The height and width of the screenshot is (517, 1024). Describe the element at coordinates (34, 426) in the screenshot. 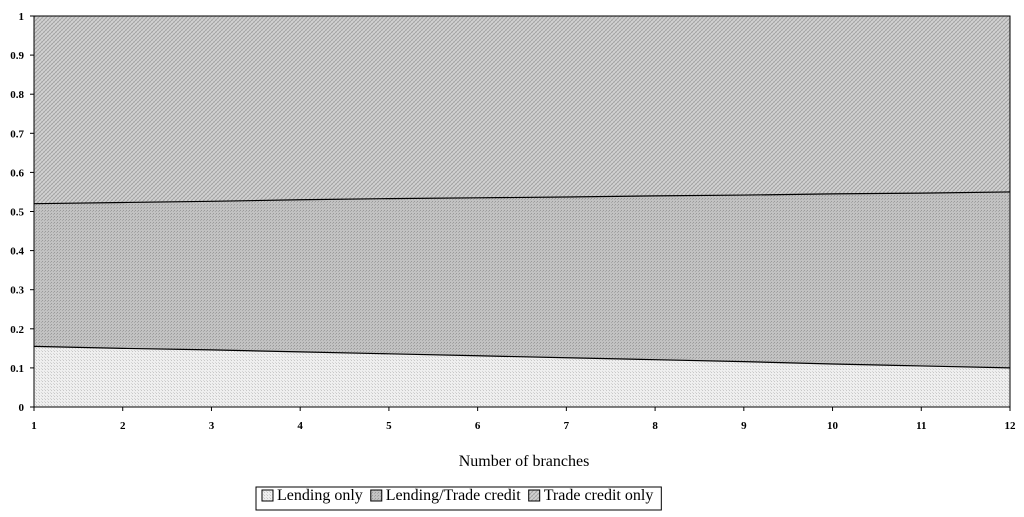

I see `x-tick-label: 1` at that location.